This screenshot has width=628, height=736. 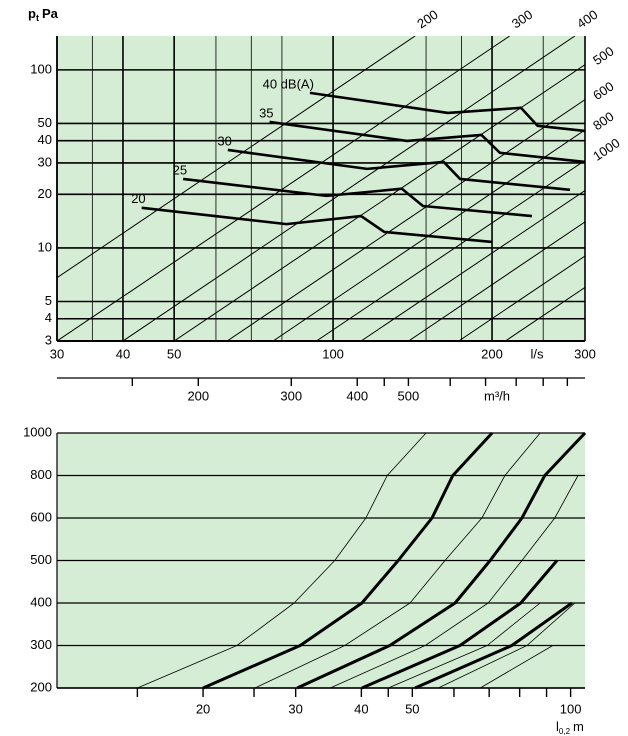 What do you see at coordinates (45, 139) in the screenshot?
I see `y-tick-label: 40` at bounding box center [45, 139].